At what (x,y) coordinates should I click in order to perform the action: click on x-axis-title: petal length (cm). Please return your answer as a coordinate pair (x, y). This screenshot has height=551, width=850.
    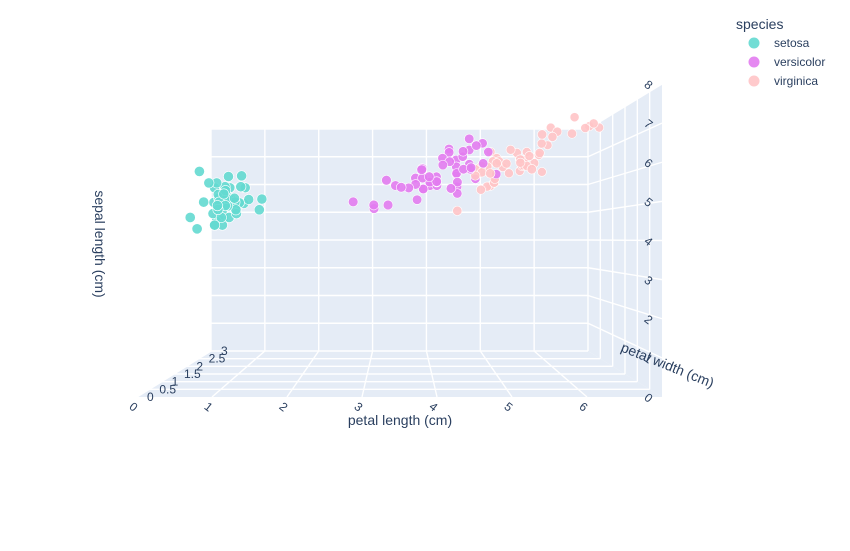
    Looking at the image, I should click on (400, 420).